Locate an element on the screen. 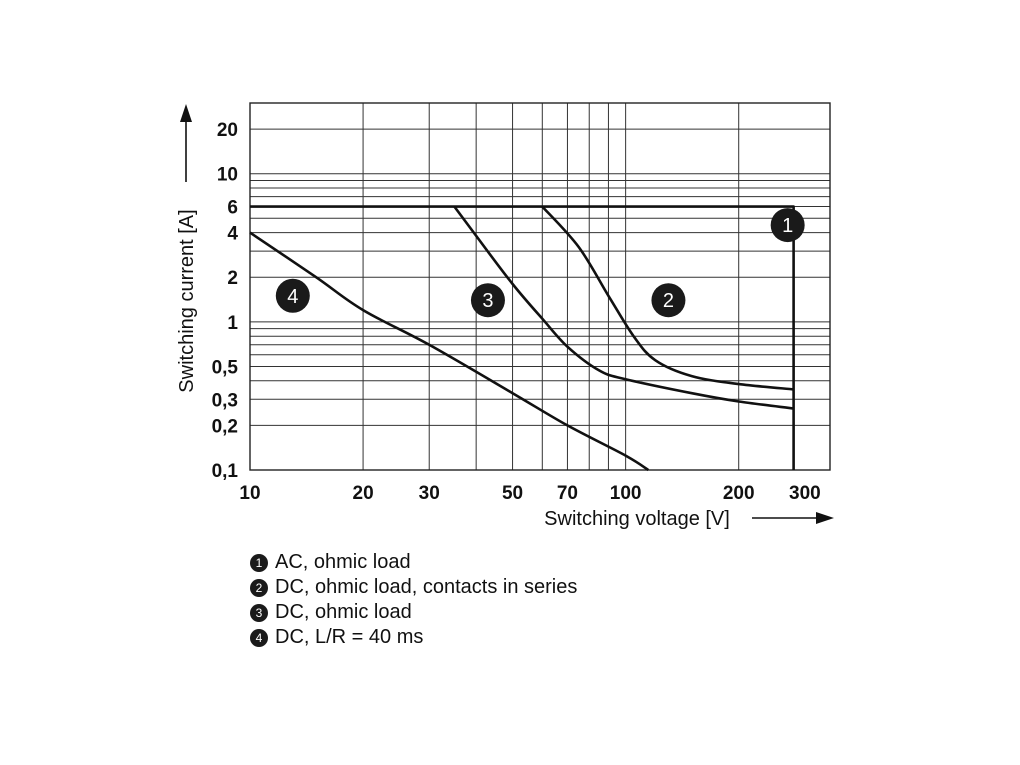 The width and height of the screenshot is (1020, 765). y-tick-label: 6 is located at coordinates (232, 208).